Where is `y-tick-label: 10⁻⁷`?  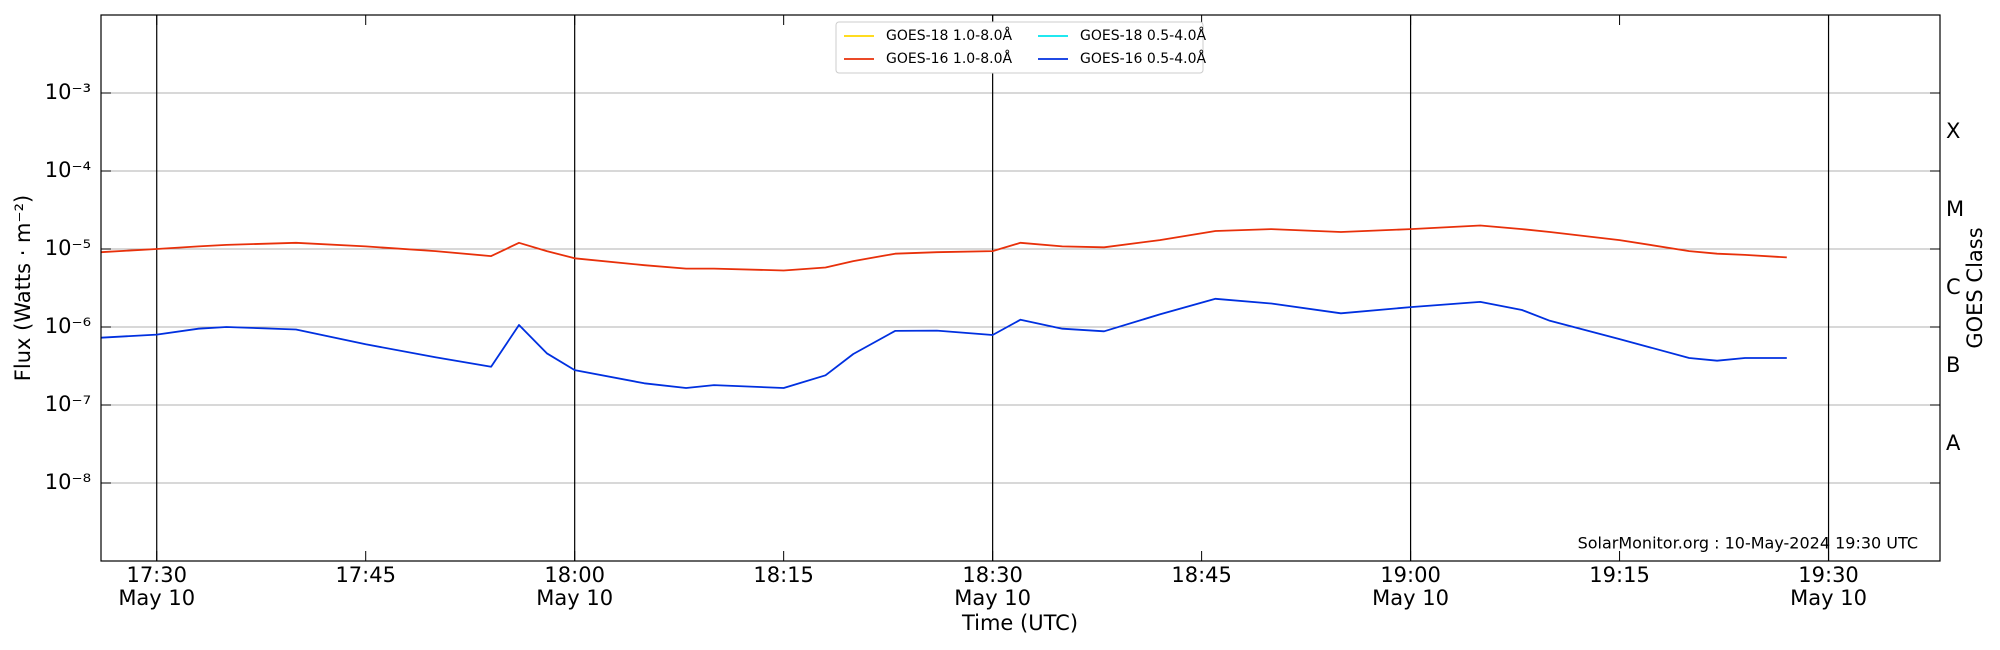 y-tick-label: 10⁻⁷ is located at coordinates (68, 404).